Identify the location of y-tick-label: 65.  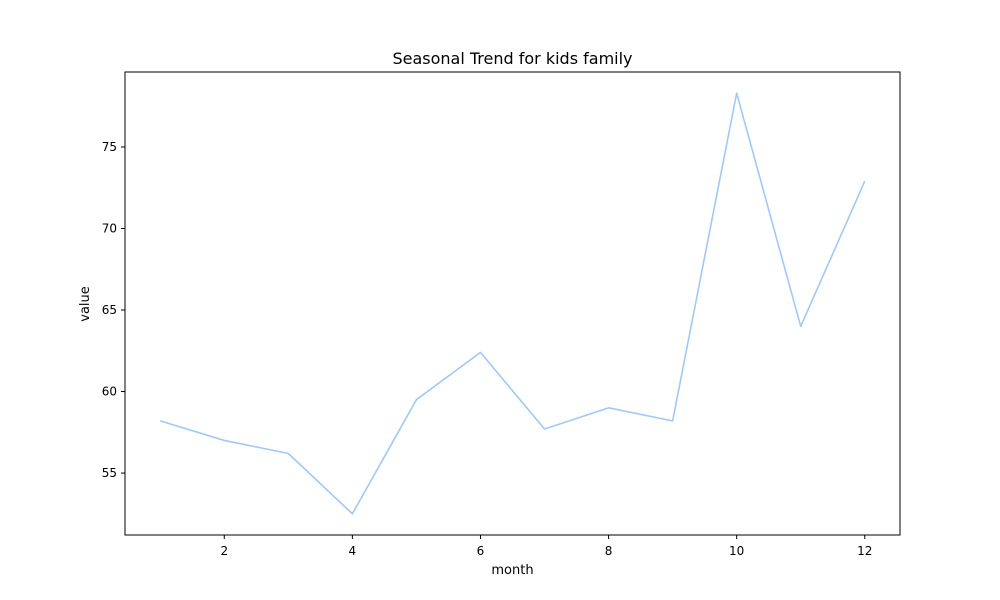
(109, 310).